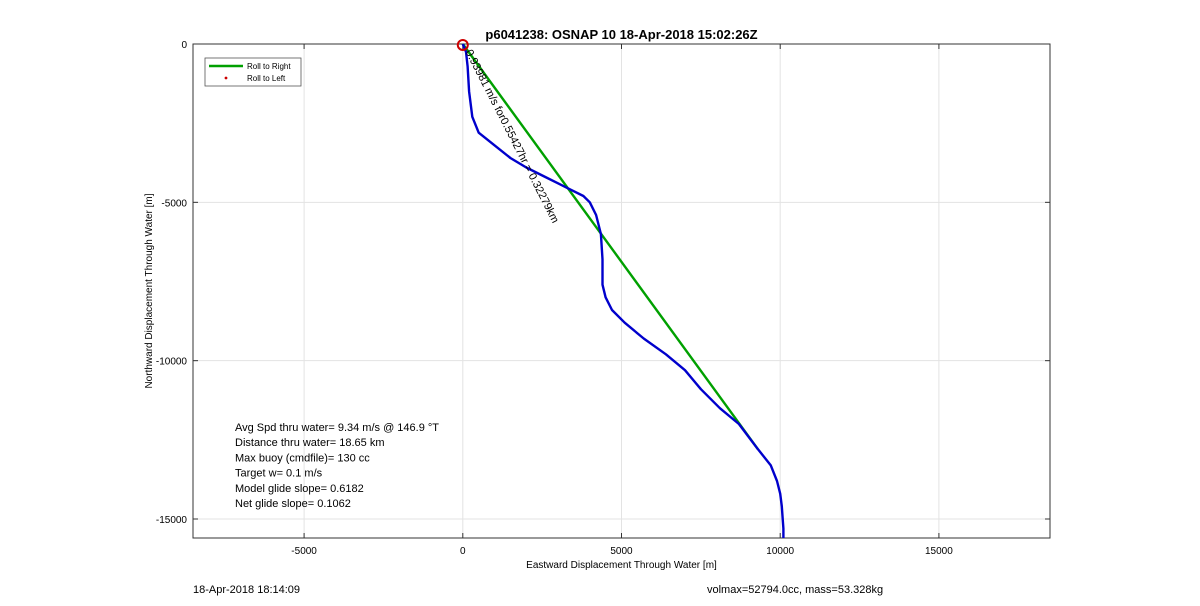 The width and height of the screenshot is (1200, 606). I want to click on stats-line: Distance thru water= 18.65 km, so click(310, 443).